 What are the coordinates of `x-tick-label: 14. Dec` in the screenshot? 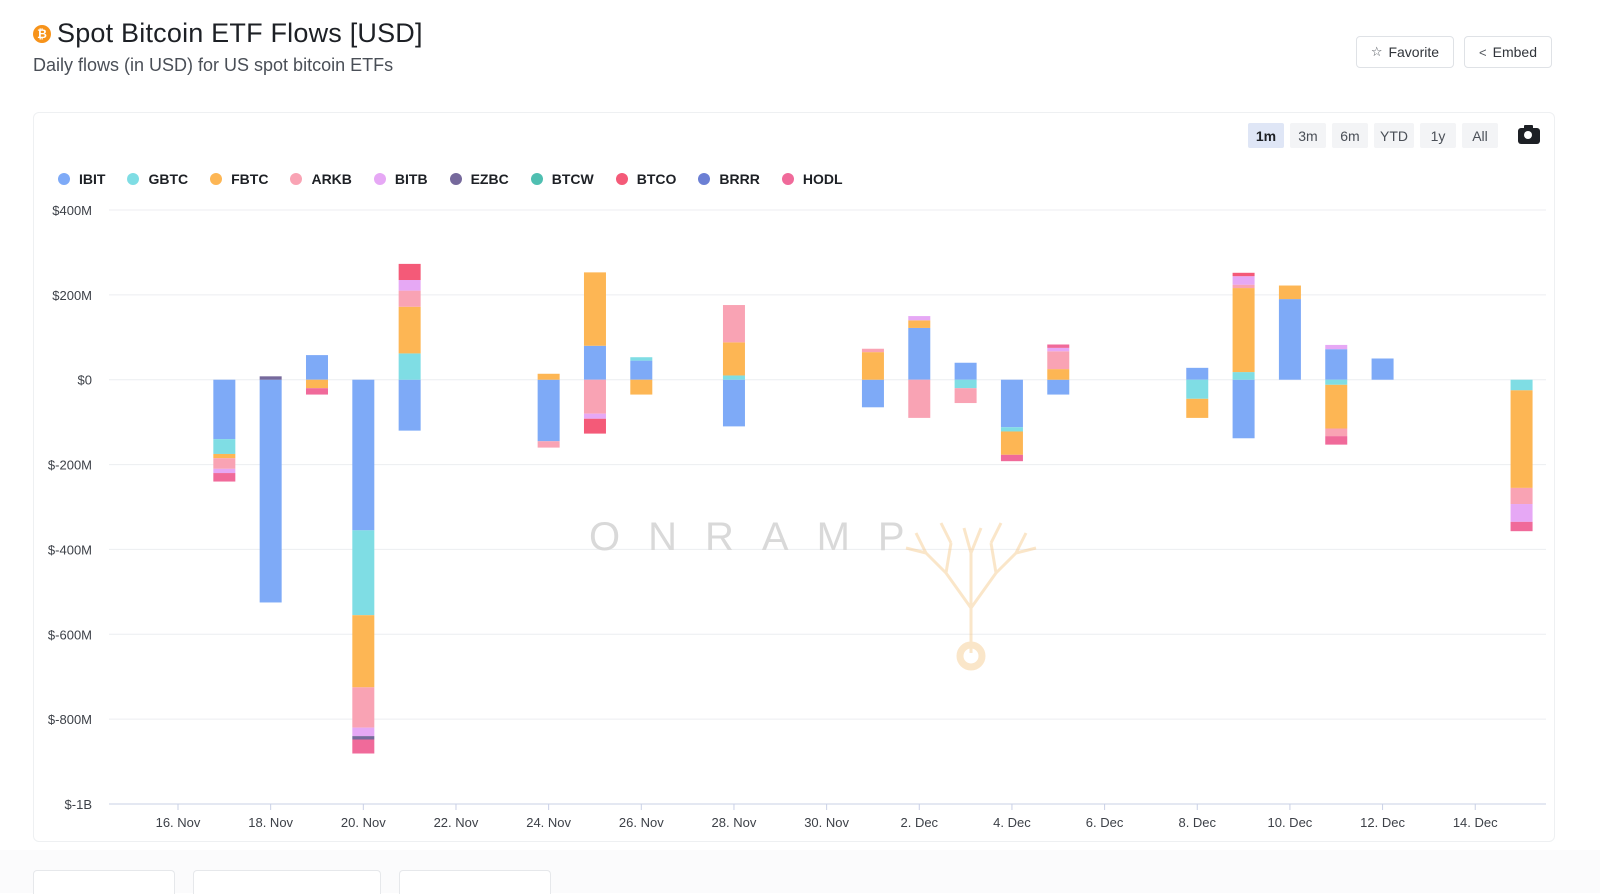 It's located at (1475, 822).